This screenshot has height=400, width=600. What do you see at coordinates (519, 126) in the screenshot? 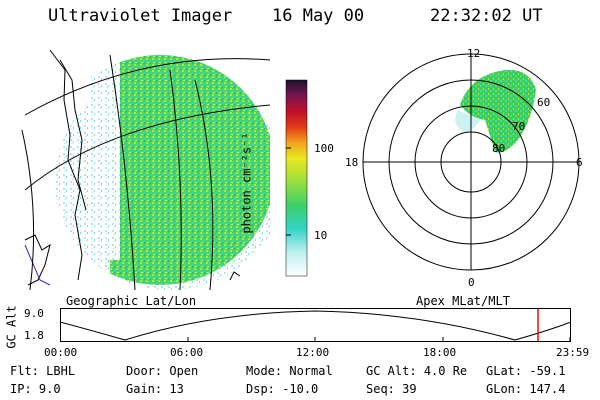
I see `lat-label-70: 70` at bounding box center [519, 126].